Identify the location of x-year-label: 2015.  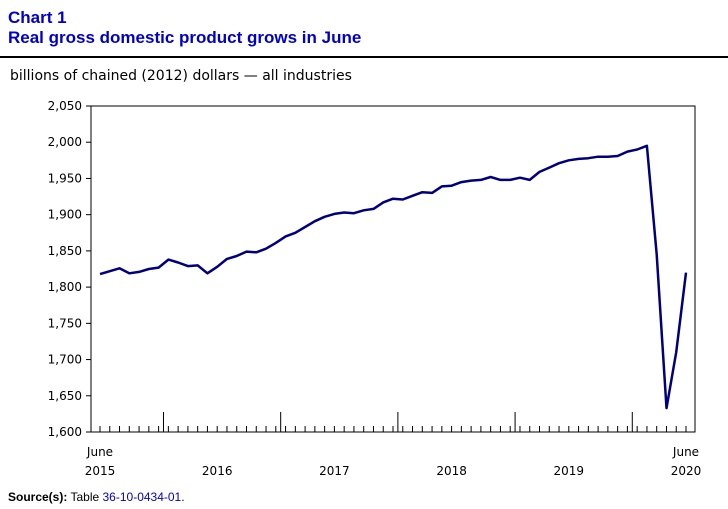
(100, 471).